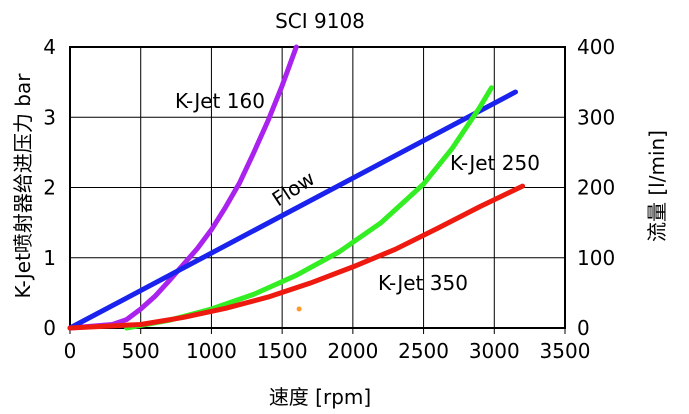  What do you see at coordinates (596, 117) in the screenshot?
I see `y-right-tick-label: 300` at bounding box center [596, 117].